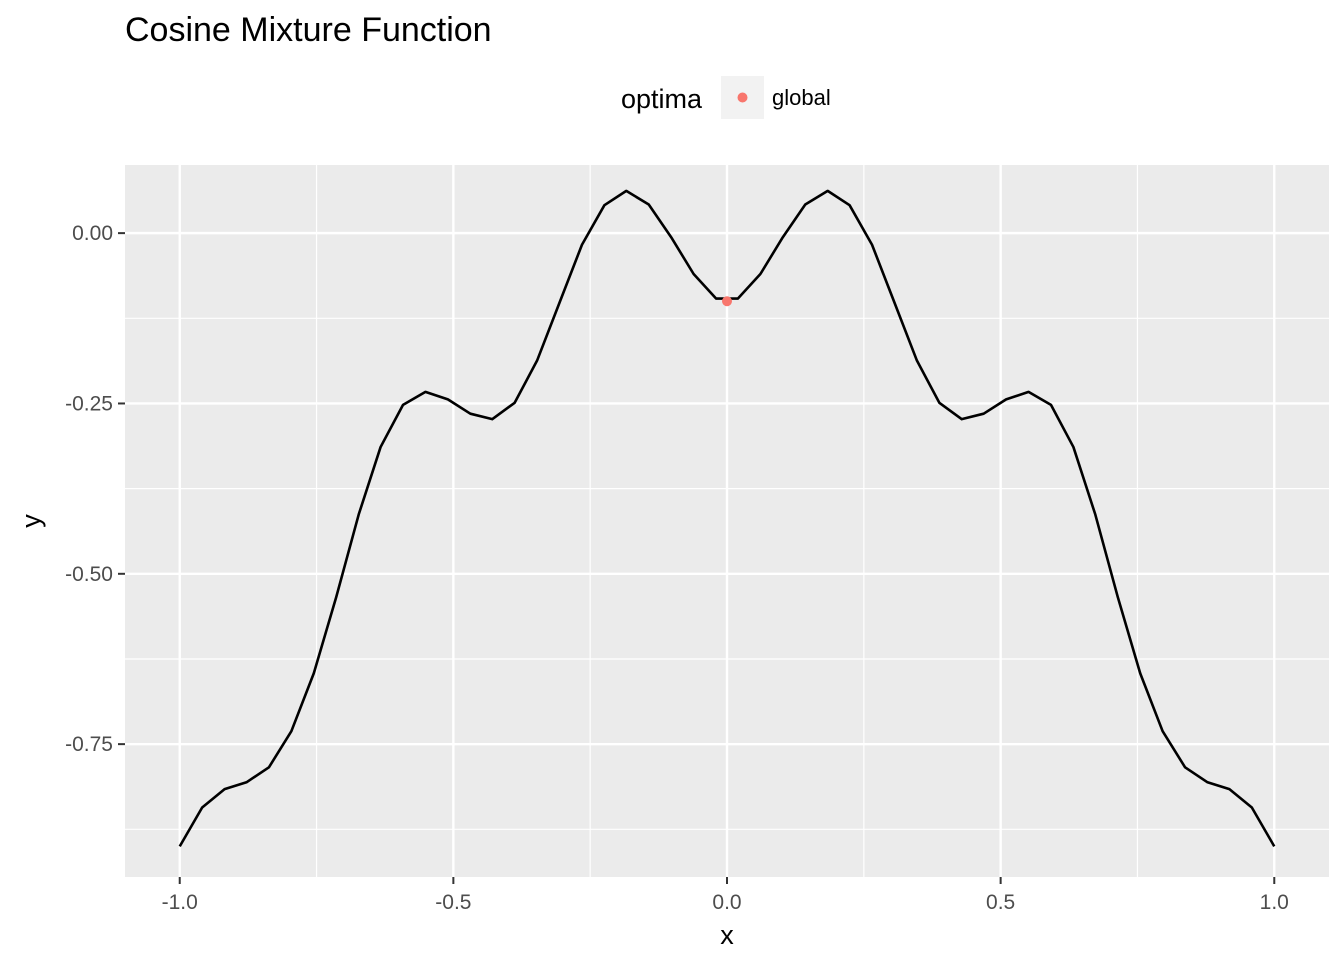 This screenshot has height=960, width=1344. What do you see at coordinates (662, 99) in the screenshot?
I see `legend-title: optima` at bounding box center [662, 99].